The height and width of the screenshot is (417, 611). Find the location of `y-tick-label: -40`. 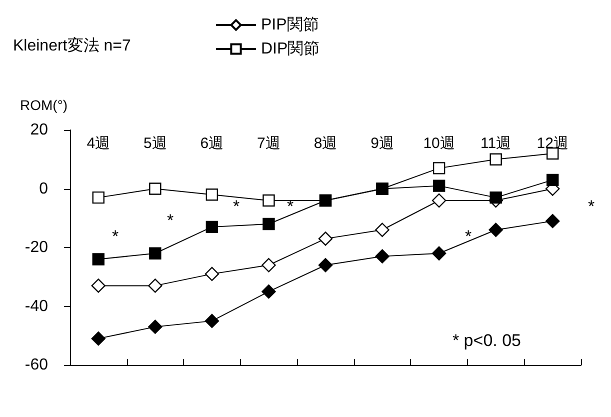

y-tick-label: -40 is located at coordinates (36, 306).